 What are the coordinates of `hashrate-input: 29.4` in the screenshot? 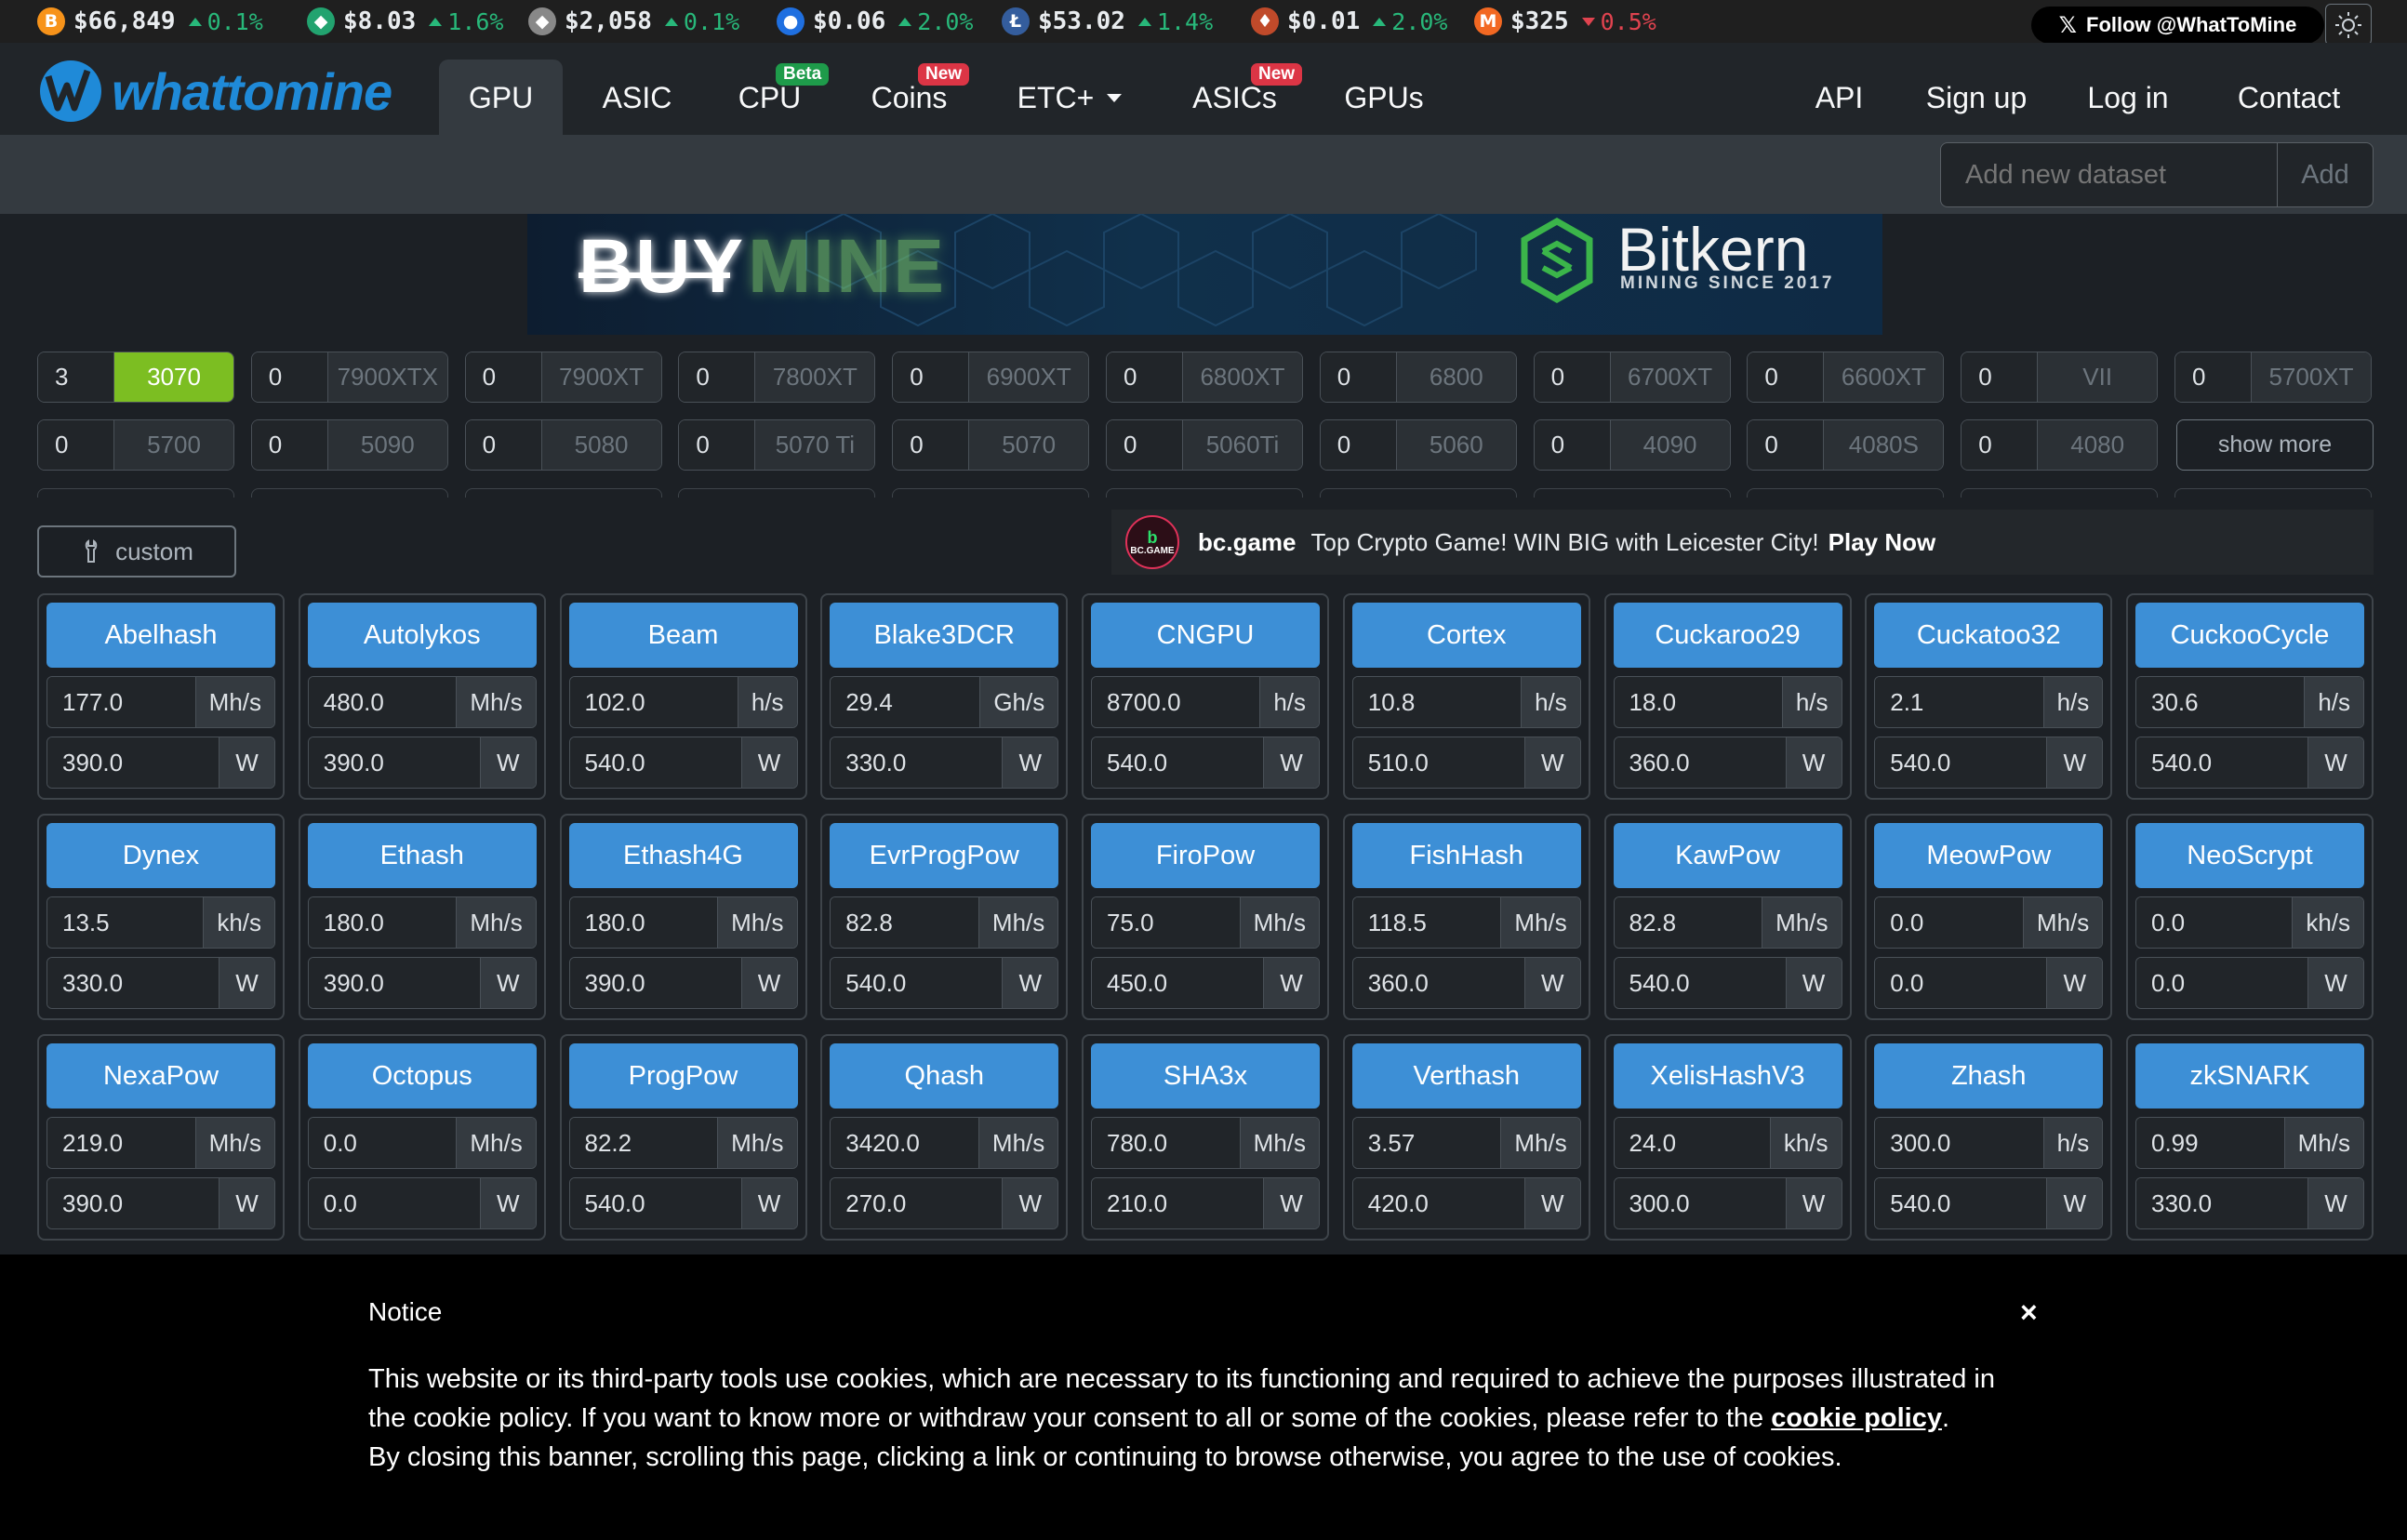 It's located at (905, 702).